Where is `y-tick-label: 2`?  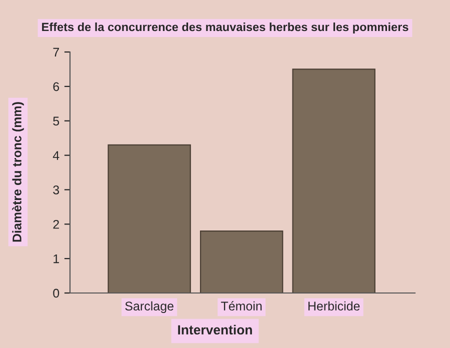 y-tick-label: 2 is located at coordinates (56, 224).